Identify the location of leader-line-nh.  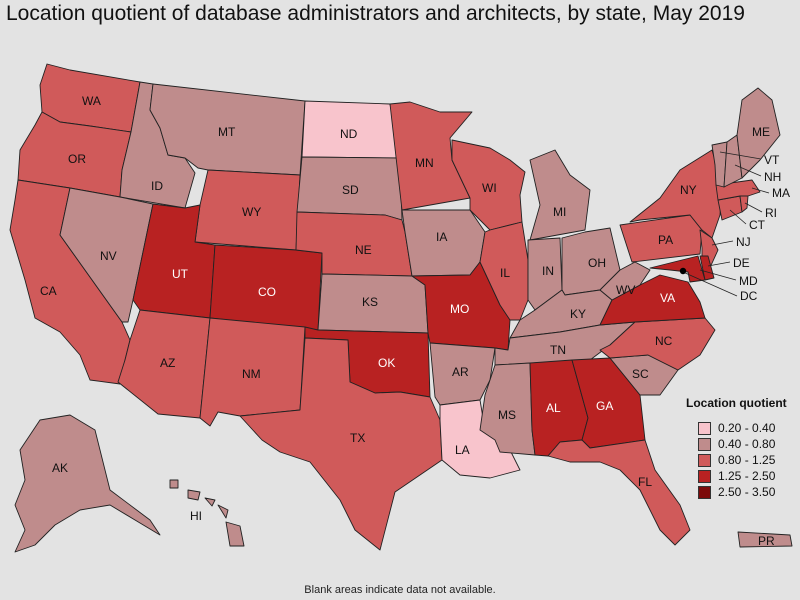
(748, 170).